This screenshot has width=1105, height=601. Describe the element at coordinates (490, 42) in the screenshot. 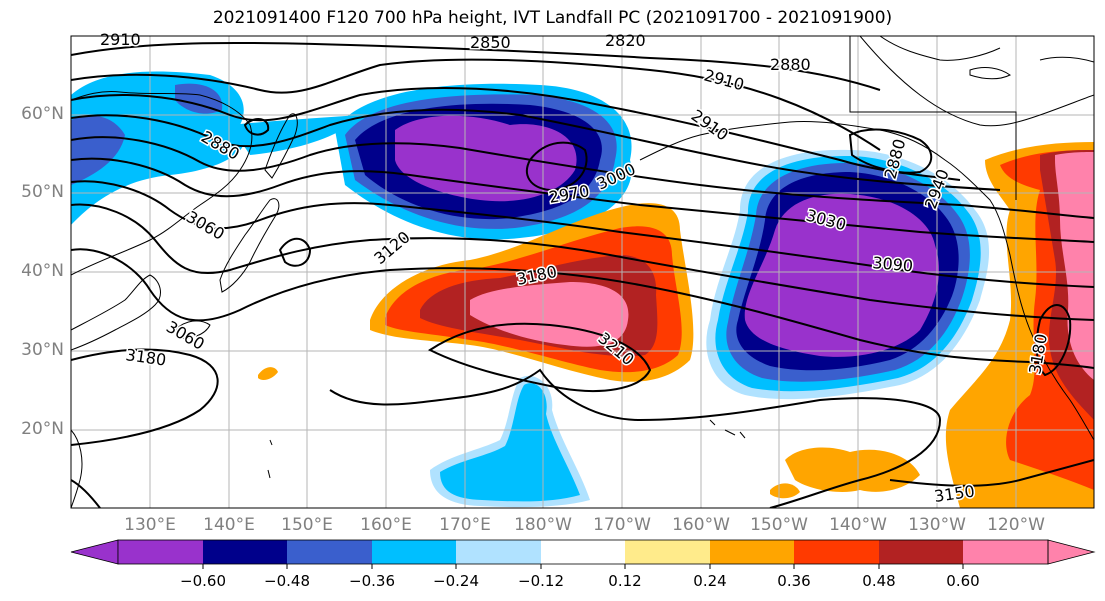

I see `contour-label: 2850` at that location.